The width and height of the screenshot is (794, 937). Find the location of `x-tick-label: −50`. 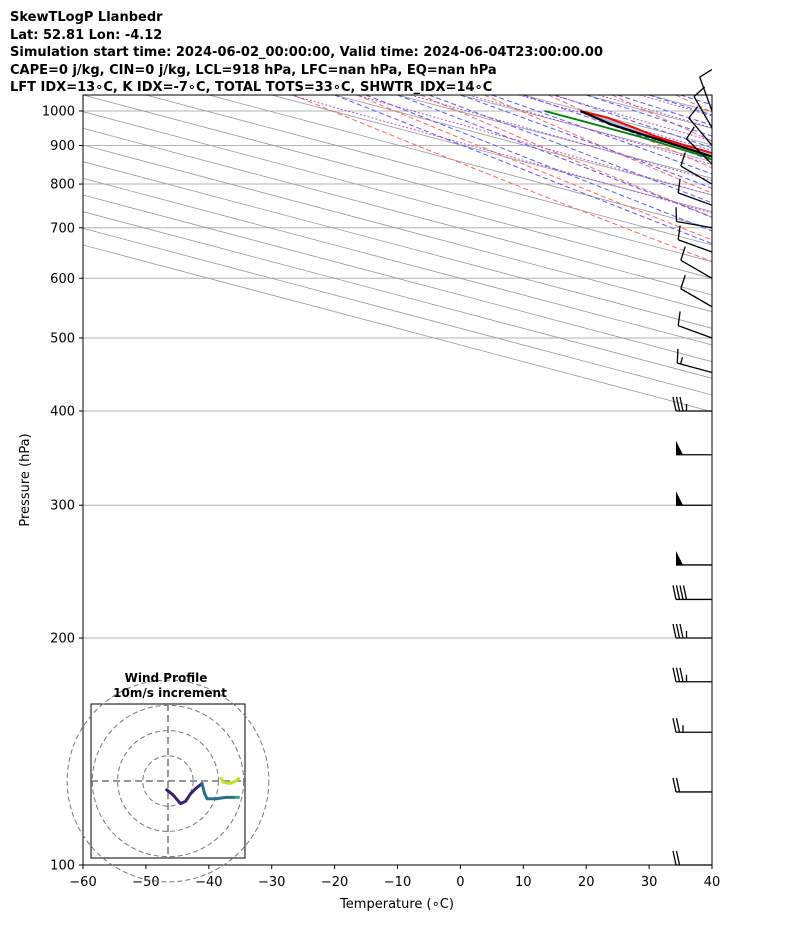

x-tick-label: −50 is located at coordinates (145, 882).